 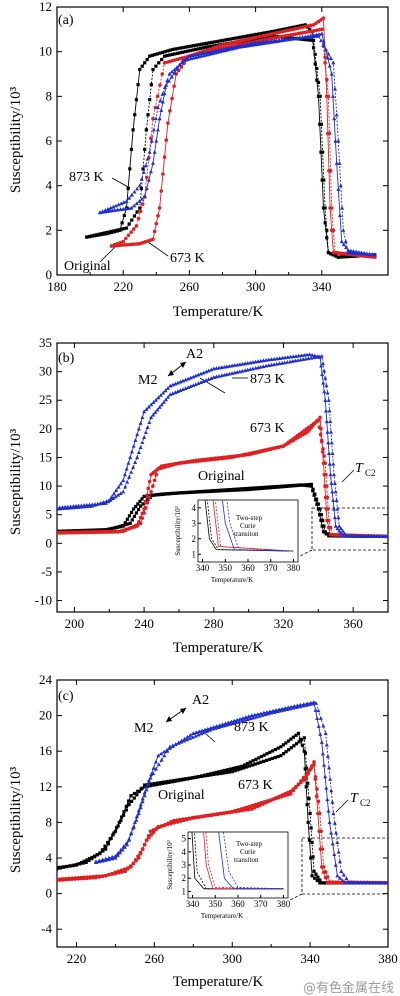 What do you see at coordinates (49, 514) in the screenshot?
I see `y-tick-label: 5` at bounding box center [49, 514].